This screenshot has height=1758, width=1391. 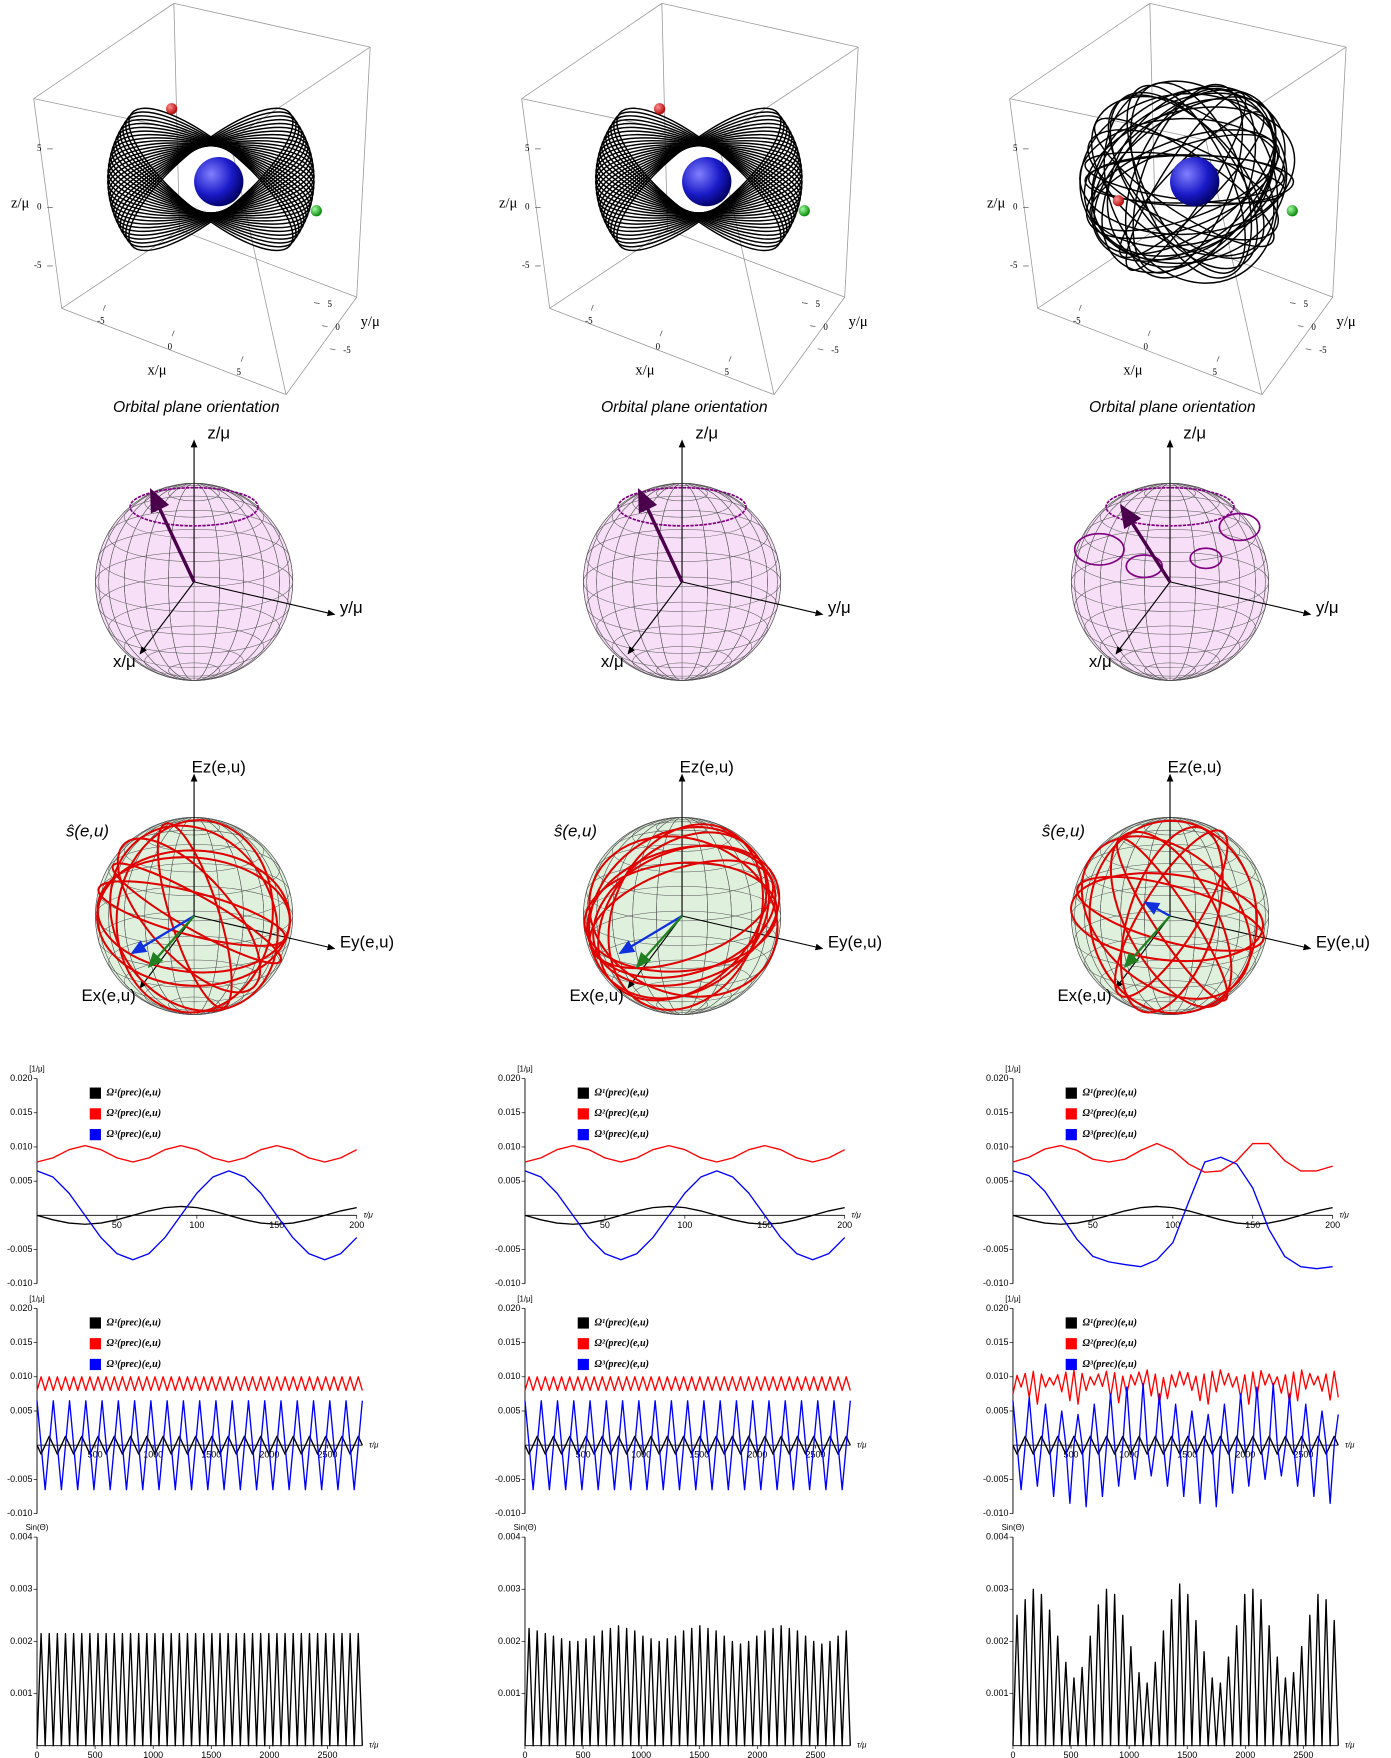 What do you see at coordinates (21, 1537) in the screenshot?
I see `y-tick-label: 0.004` at bounding box center [21, 1537].